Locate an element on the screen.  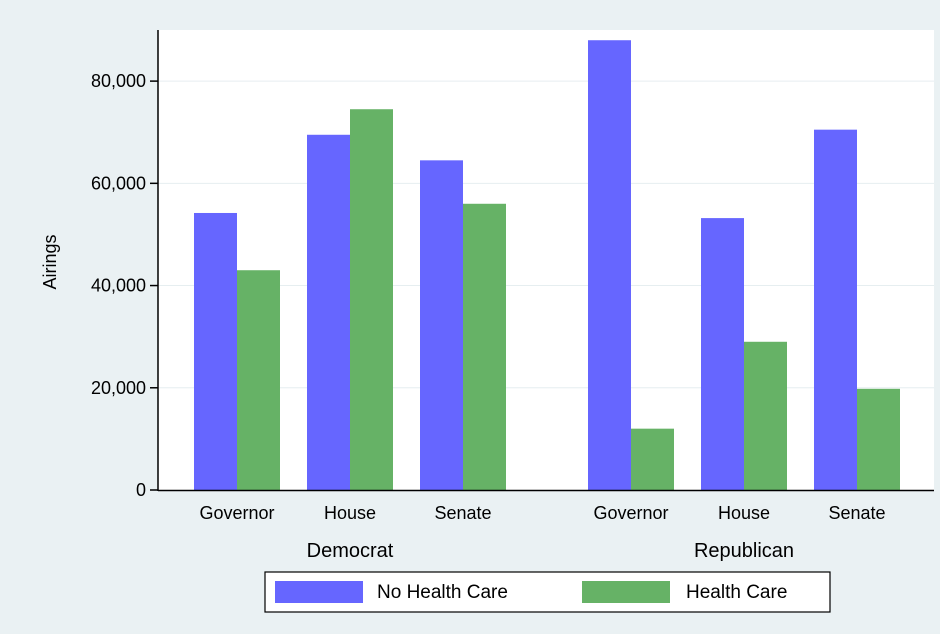
y-ticks: 0 20,000 40,000 60,000 80,000 is located at coordinates (124, 285).